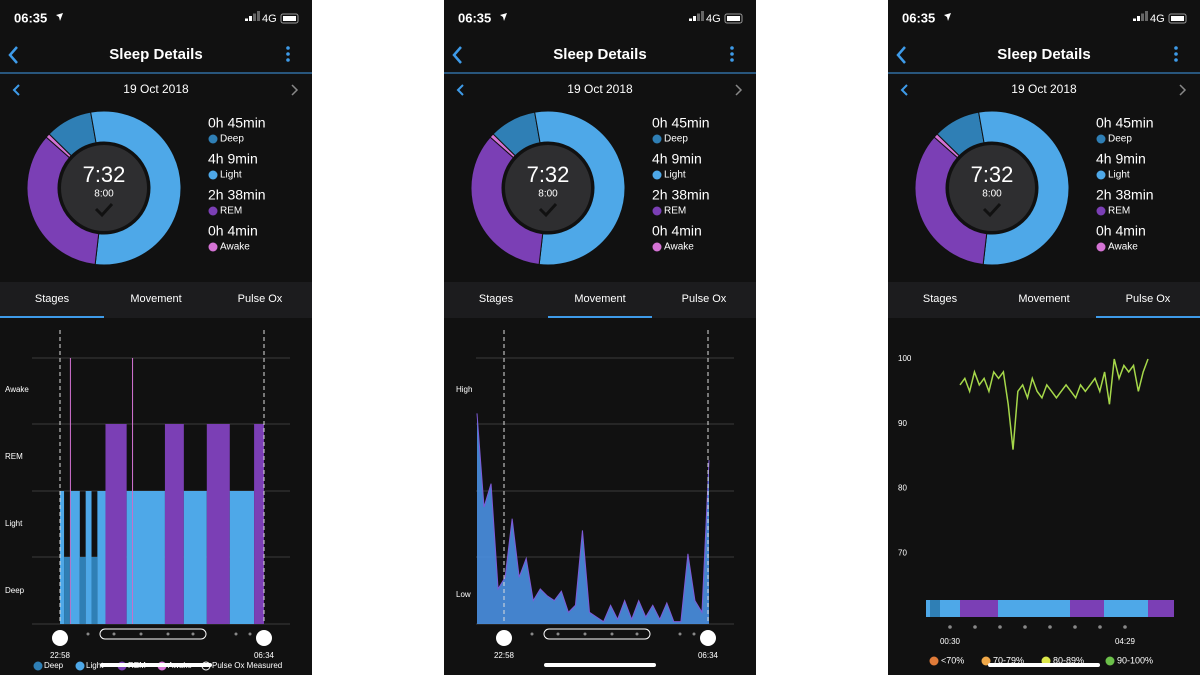  Describe the element at coordinates (95, 665) in the screenshot. I see `legend-label: Light` at that location.